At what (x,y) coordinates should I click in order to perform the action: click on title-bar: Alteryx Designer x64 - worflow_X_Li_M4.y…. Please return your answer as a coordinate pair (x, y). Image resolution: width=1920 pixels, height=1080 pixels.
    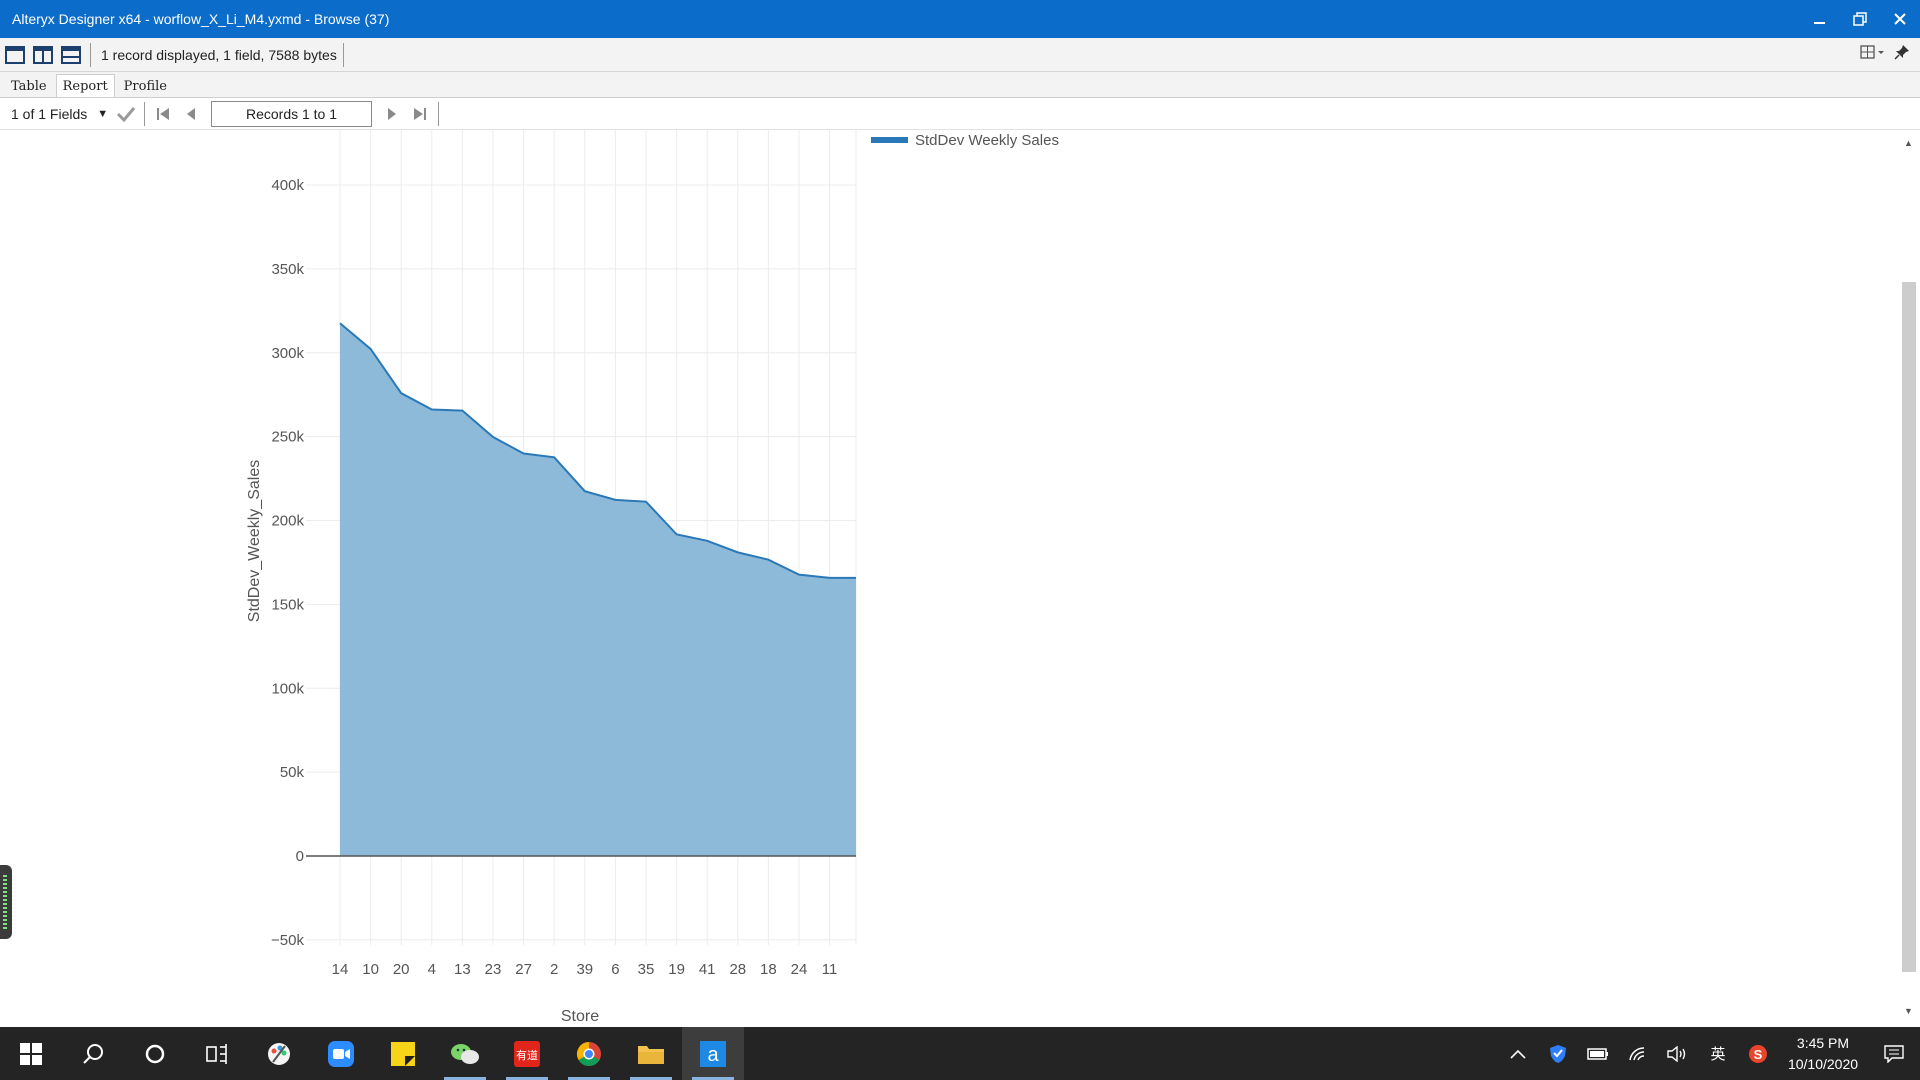
    Looking at the image, I should click on (960, 19).